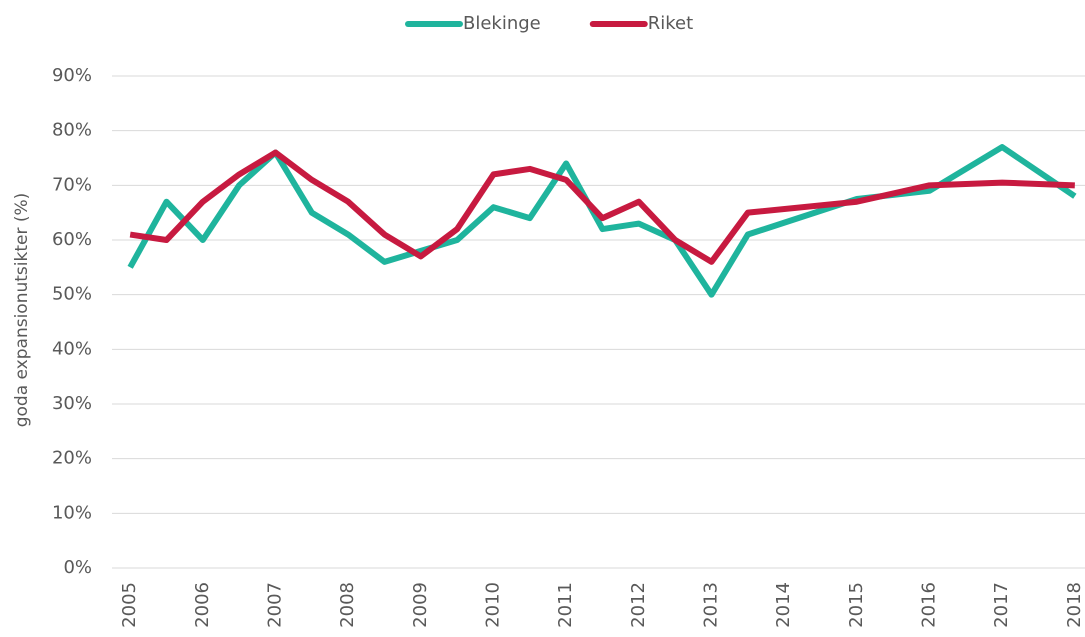 The width and height of the screenshot is (1085, 637). Describe the element at coordinates (72, 403) in the screenshot. I see `y-tick-label: 30%` at that location.